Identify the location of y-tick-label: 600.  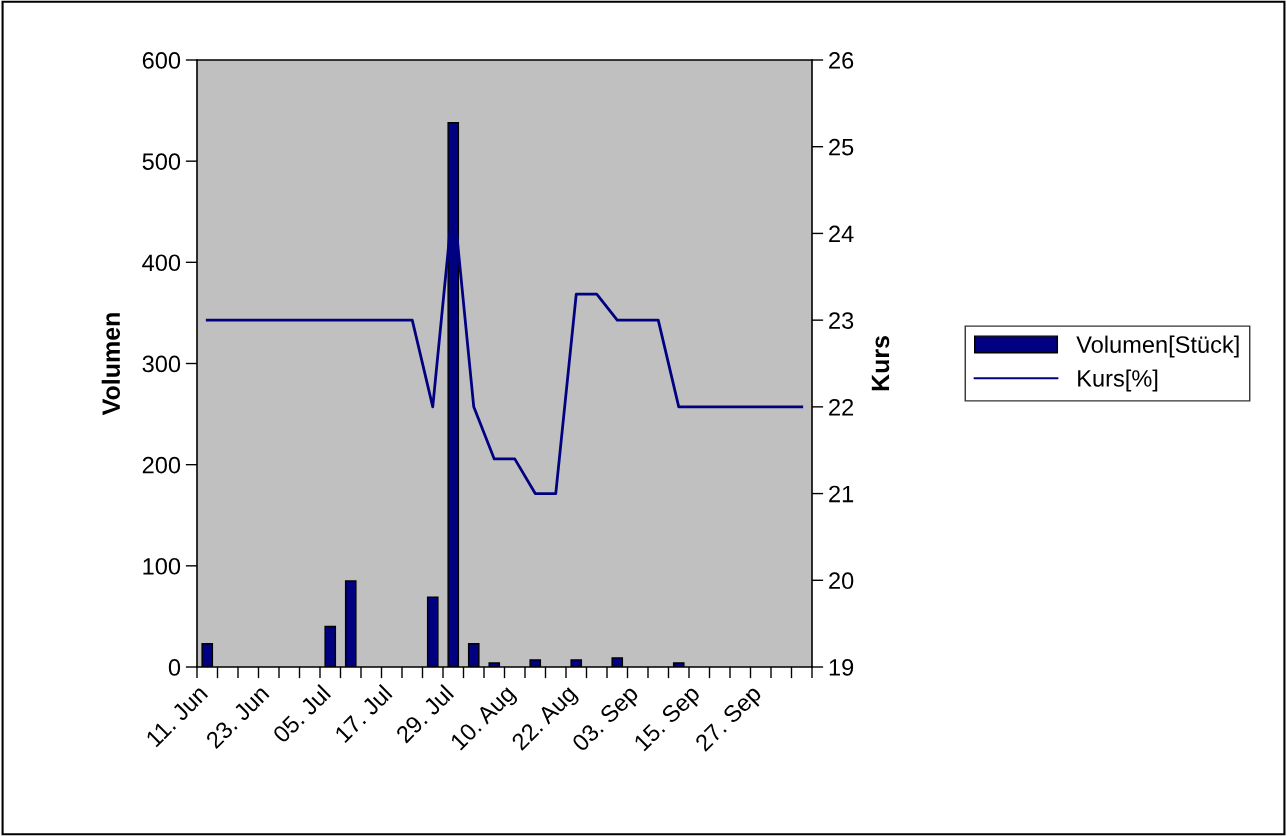
(161, 60).